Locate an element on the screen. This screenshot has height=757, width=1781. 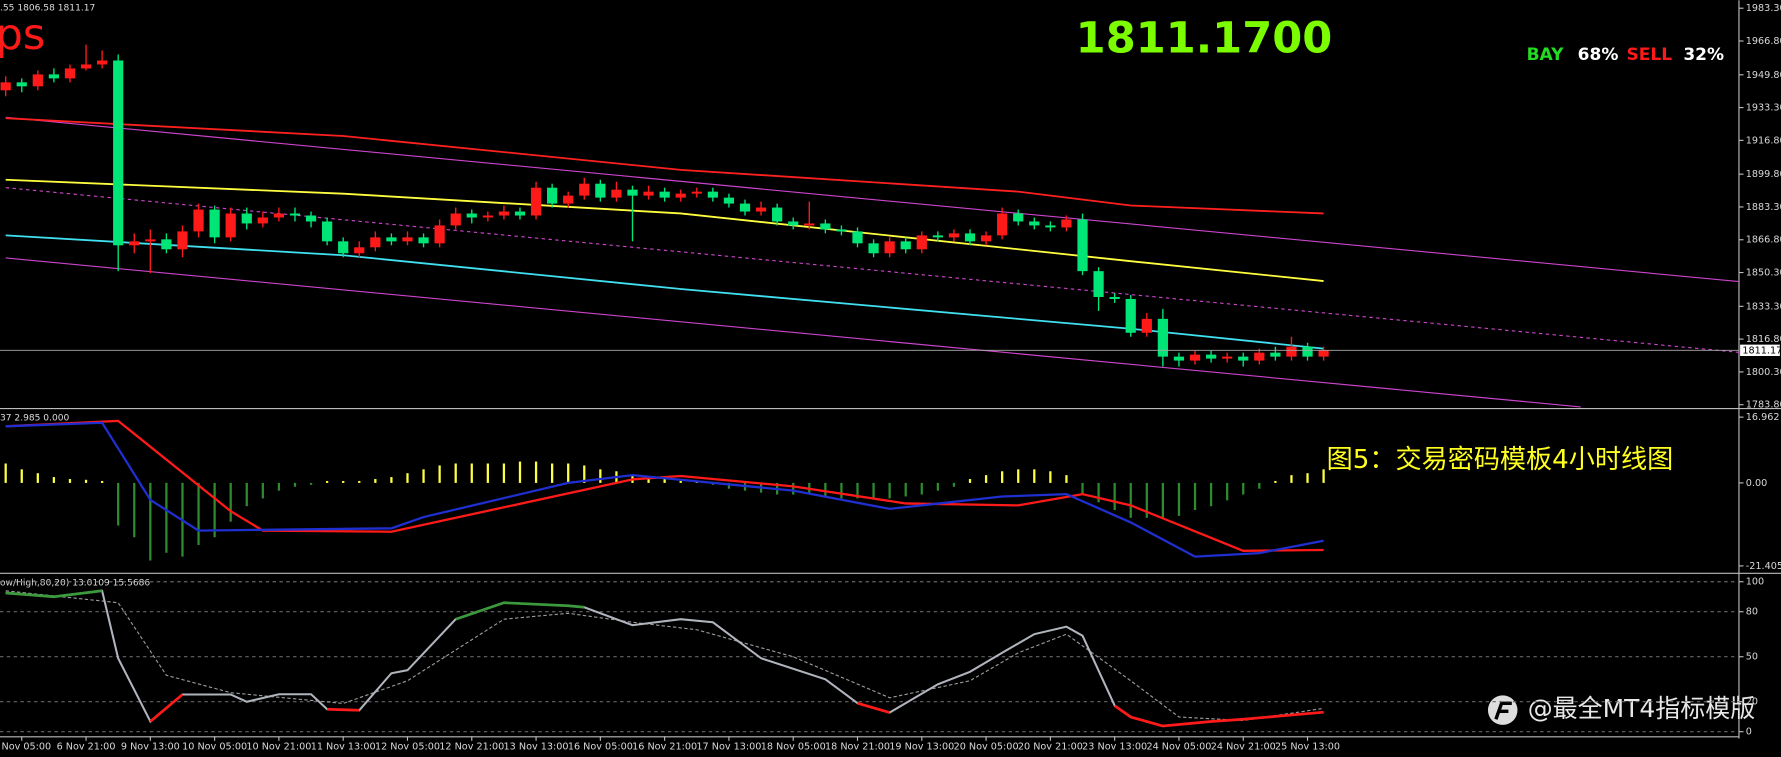
sell-percent: 32% is located at coordinates (1703, 55).